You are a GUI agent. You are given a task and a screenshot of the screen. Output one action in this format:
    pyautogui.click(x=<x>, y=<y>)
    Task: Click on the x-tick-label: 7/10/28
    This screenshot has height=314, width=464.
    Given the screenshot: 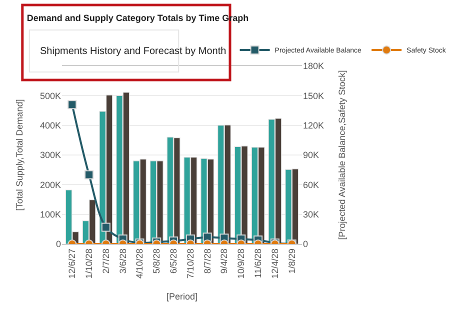 What is the action you would take?
    pyautogui.click(x=190, y=263)
    